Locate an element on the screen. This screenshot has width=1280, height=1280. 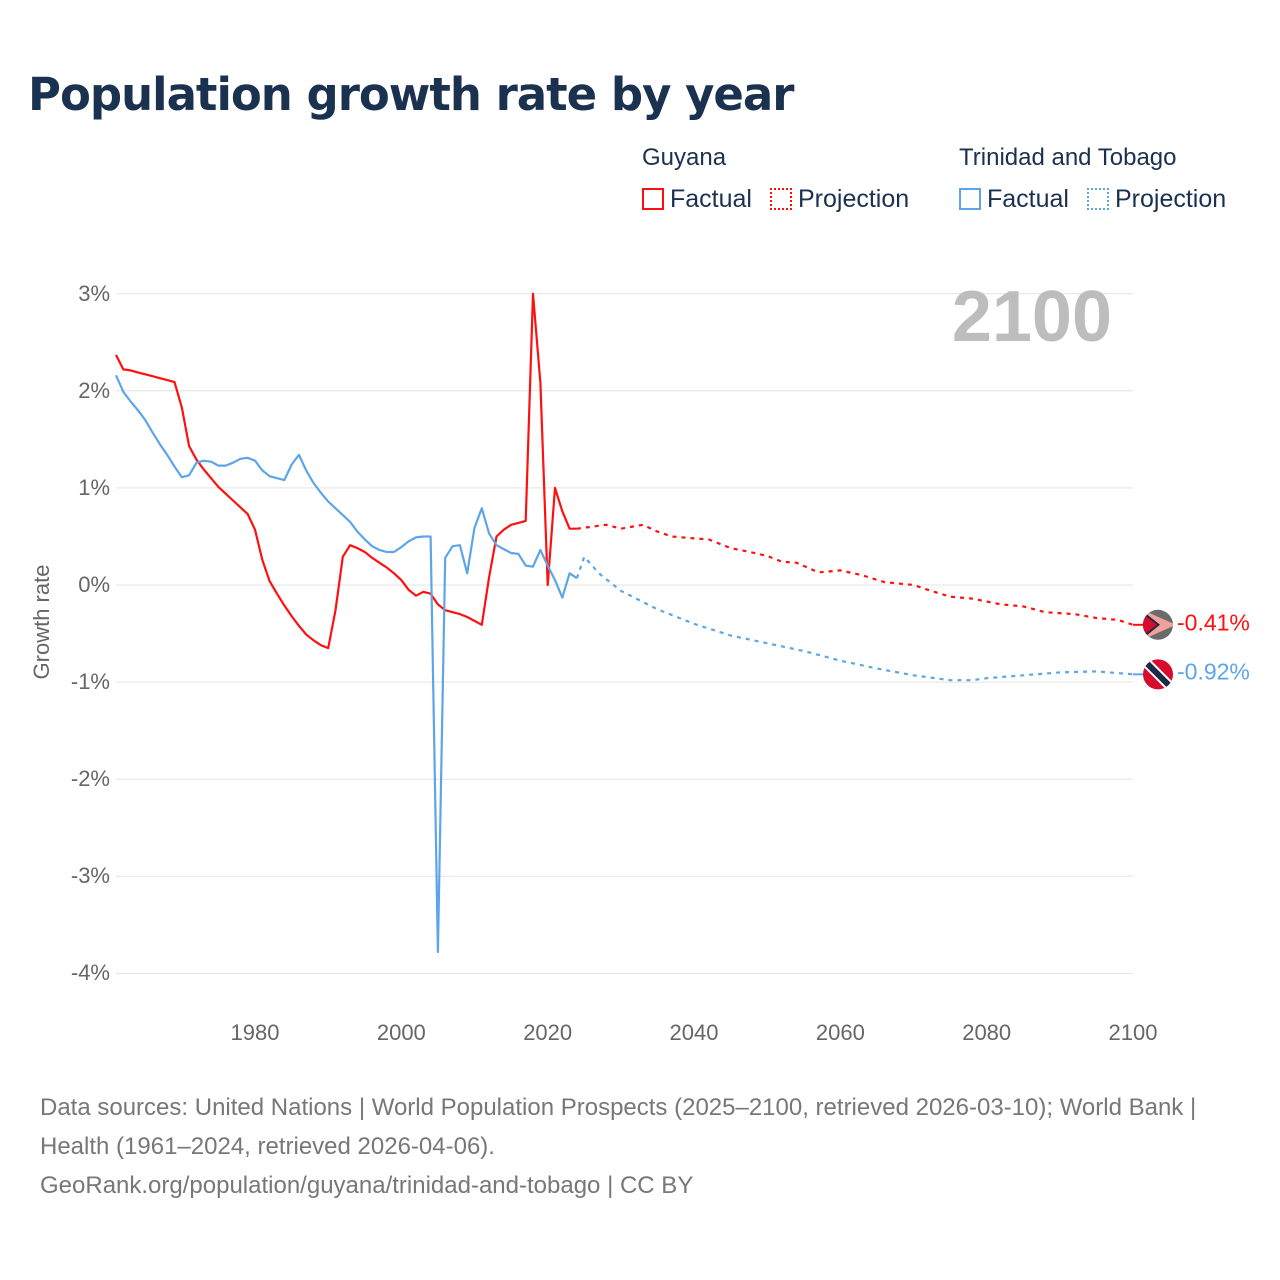
series-line-guyana-projection is located at coordinates (855, 574).